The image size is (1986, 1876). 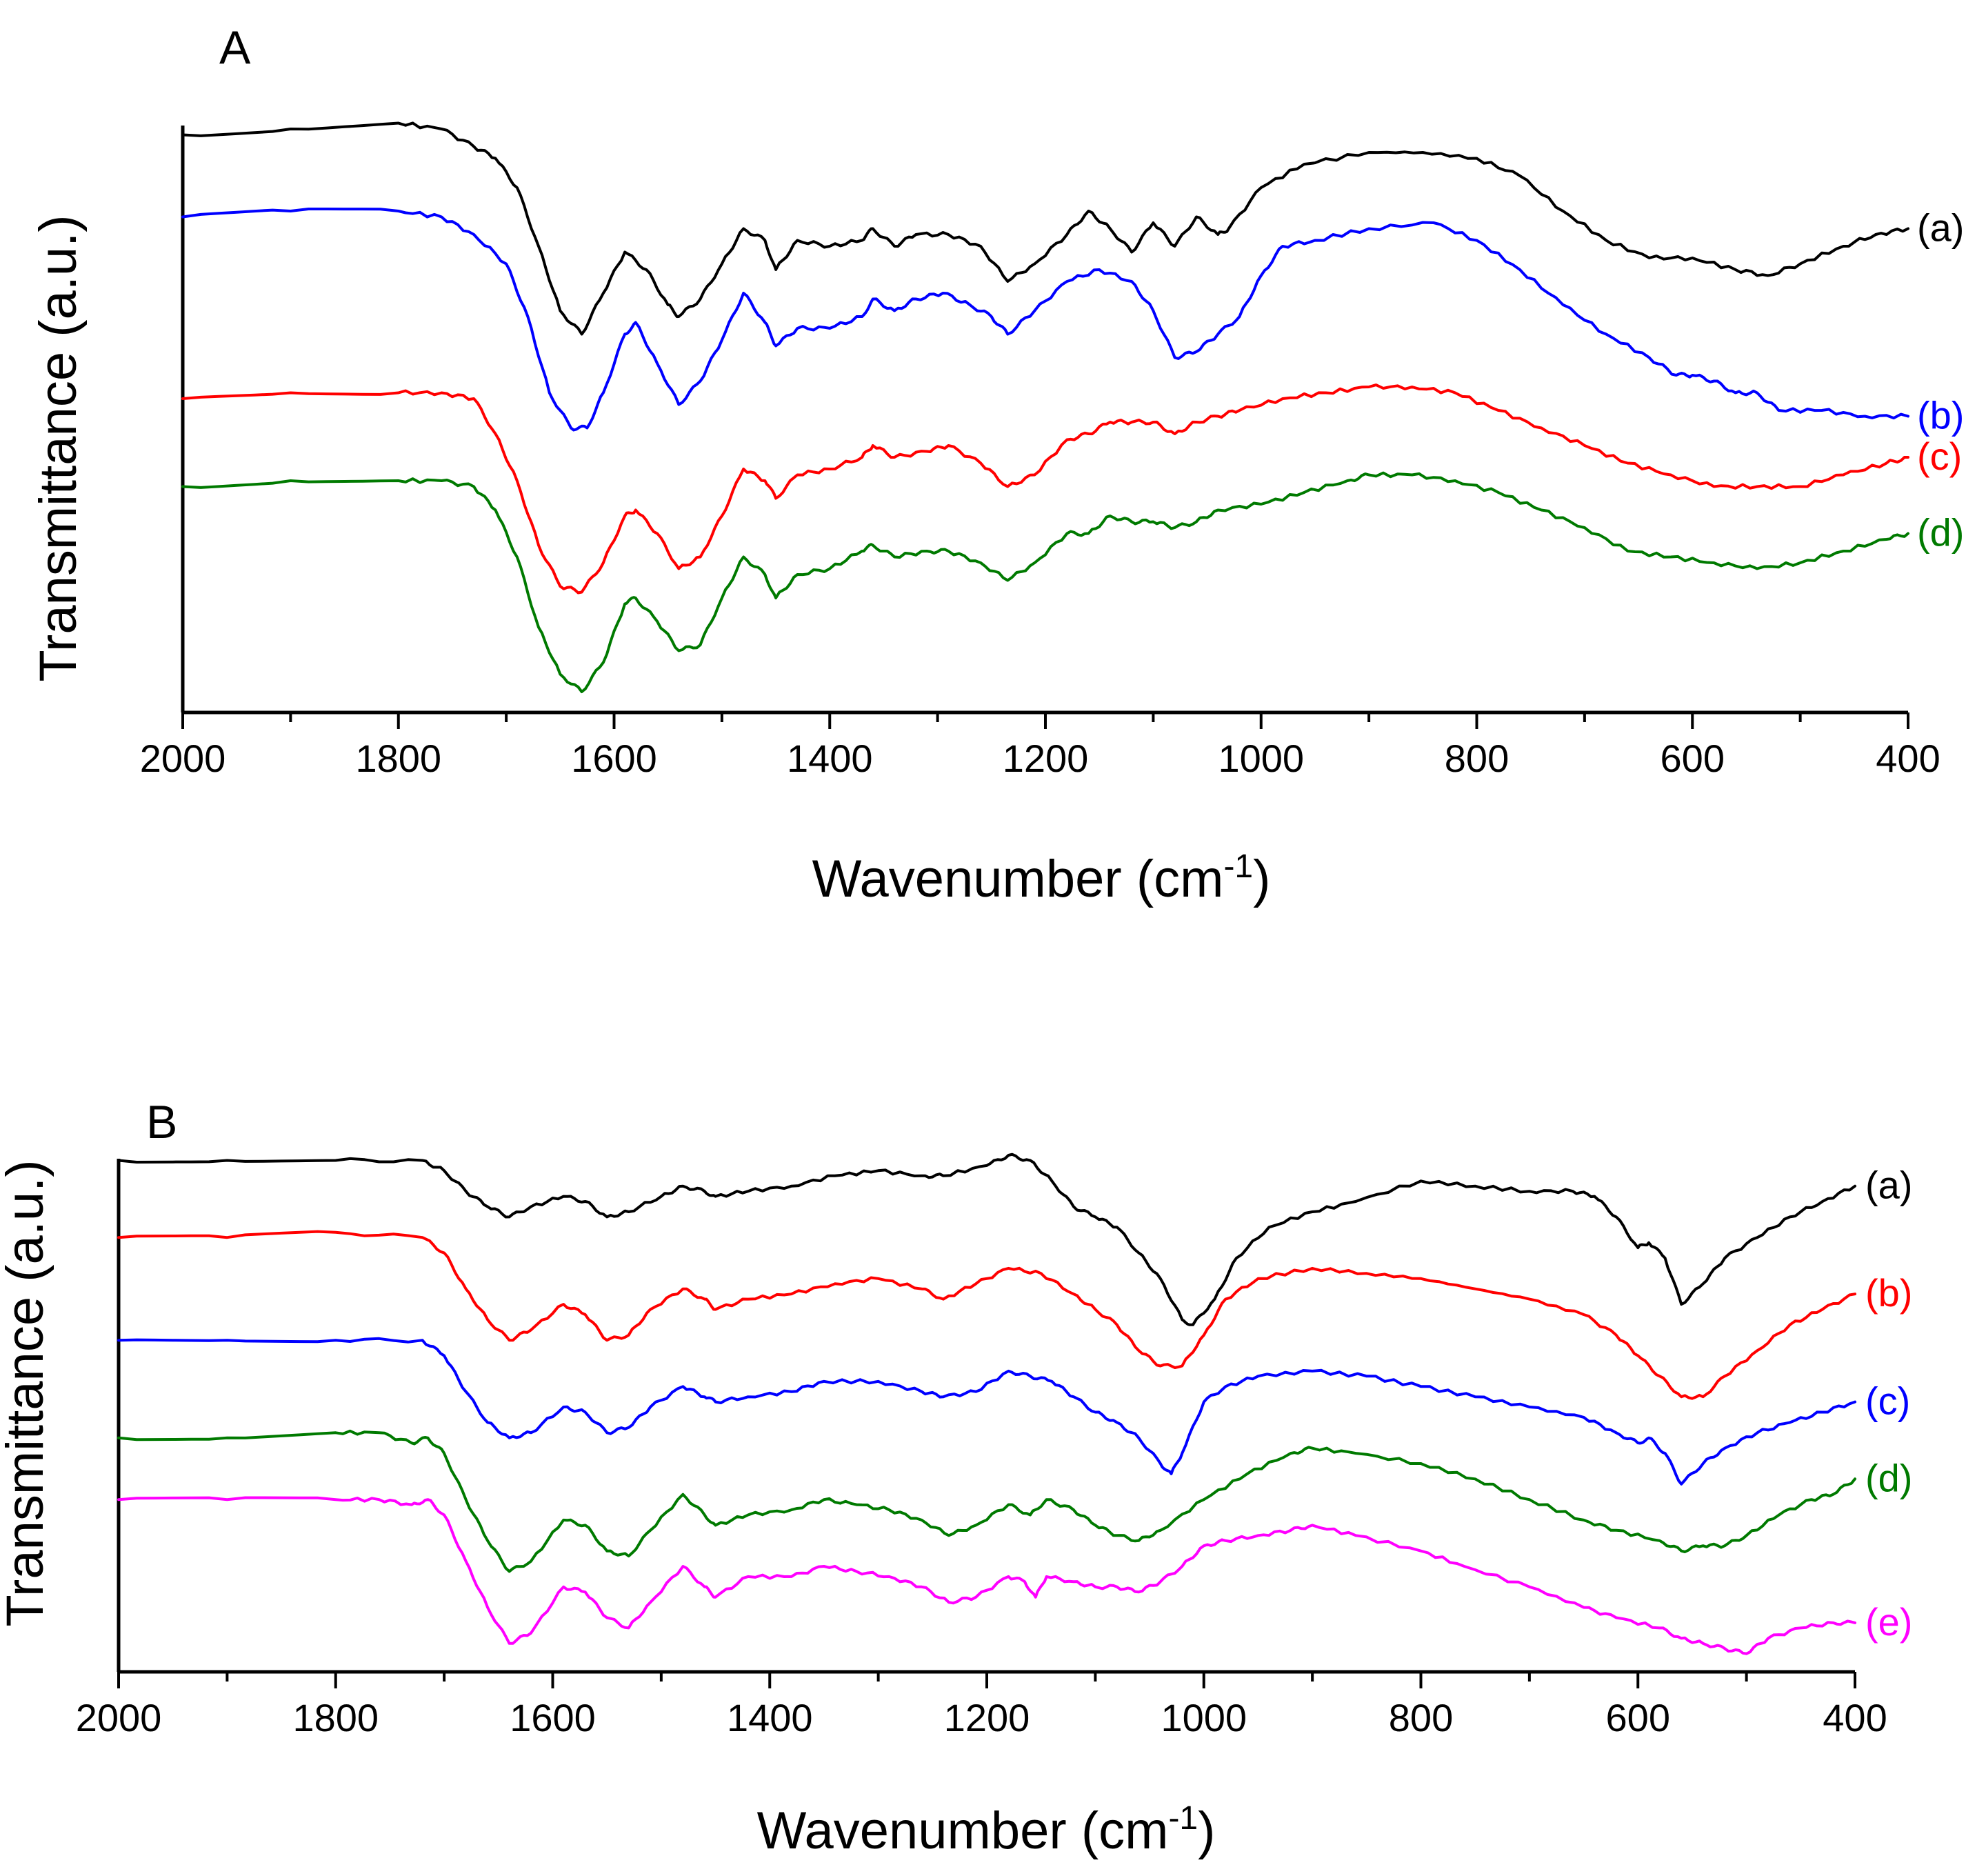 What do you see at coordinates (1888, 1477) in the screenshot?
I see `panel-b-curve-label-d: (d)` at bounding box center [1888, 1477].